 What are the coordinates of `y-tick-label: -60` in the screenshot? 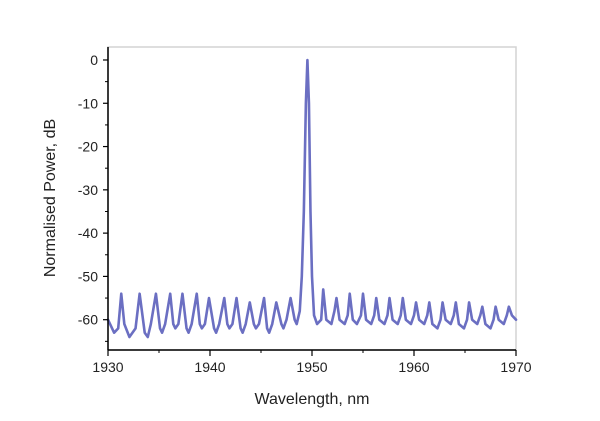 It's located at (88, 320).